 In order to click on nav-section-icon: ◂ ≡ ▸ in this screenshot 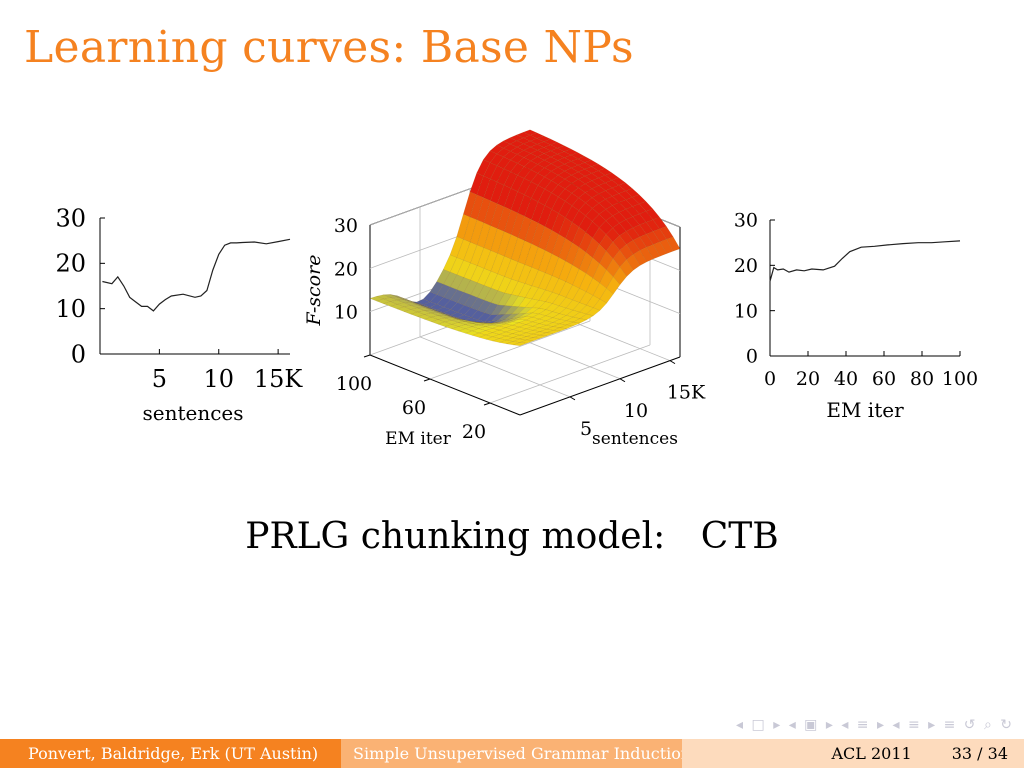, I will do `click(864, 725)`.